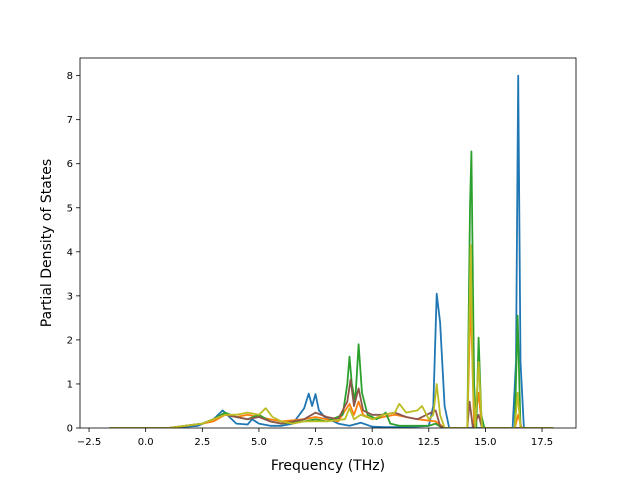 The width and height of the screenshot is (640, 480). What do you see at coordinates (70, 164) in the screenshot?
I see `y-tick-label: 6` at bounding box center [70, 164].